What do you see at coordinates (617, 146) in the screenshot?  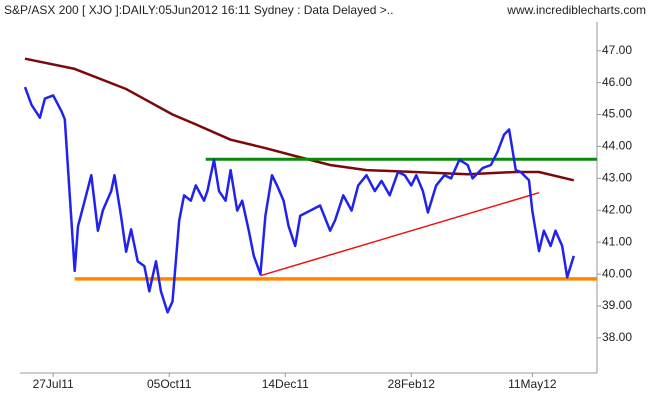 I see `y-tick-label: 44.00` at bounding box center [617, 146].